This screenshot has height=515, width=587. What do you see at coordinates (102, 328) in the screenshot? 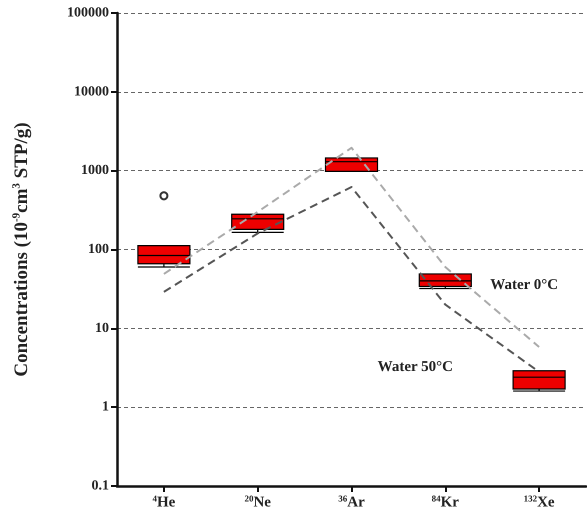
I see `y-tick-label: 10` at bounding box center [102, 328].